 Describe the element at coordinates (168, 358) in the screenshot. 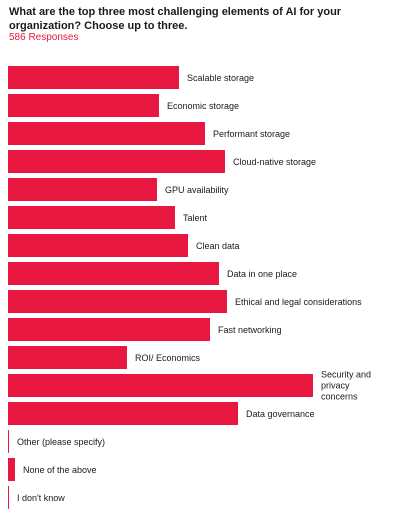

I see `bar-label-roi-economics: ROI/ Economics` at that location.